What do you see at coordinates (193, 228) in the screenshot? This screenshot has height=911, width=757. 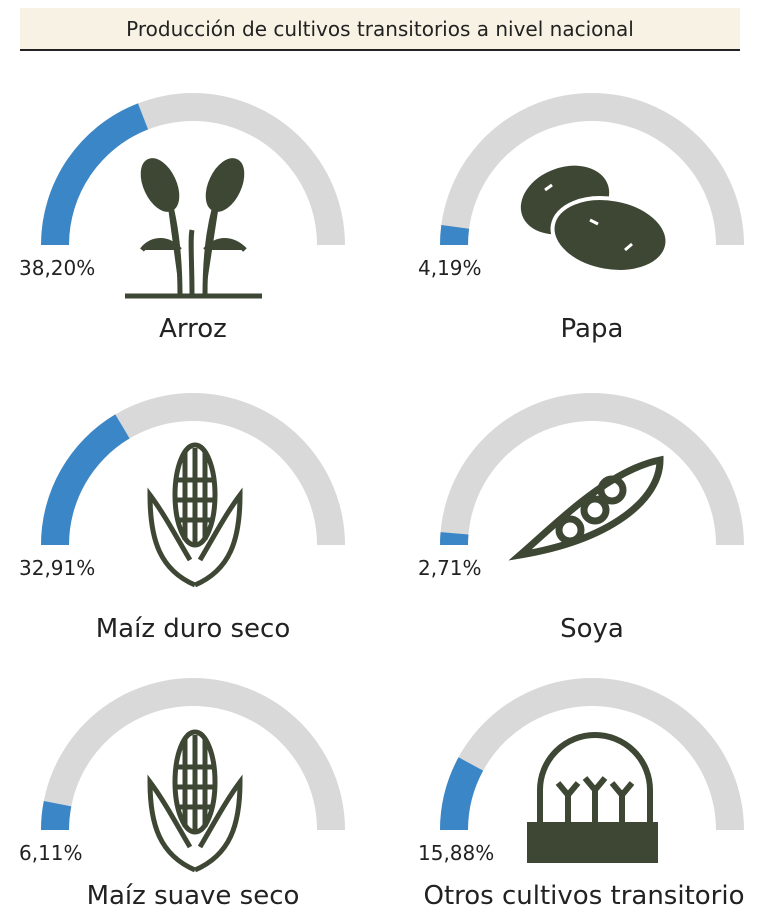 I see `rice-icon` at bounding box center [193, 228].